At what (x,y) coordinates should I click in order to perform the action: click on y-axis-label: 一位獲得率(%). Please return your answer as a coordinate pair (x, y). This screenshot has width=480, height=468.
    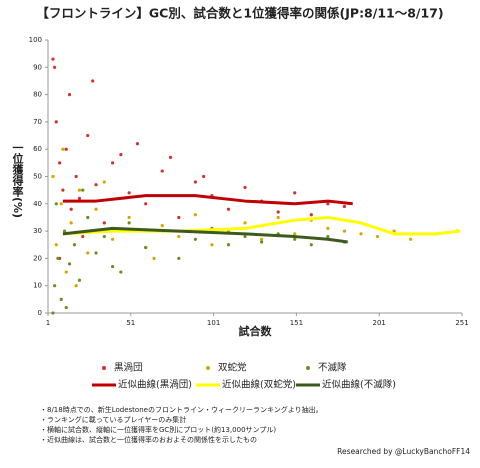
    Looking at the image, I should click on (18, 180).